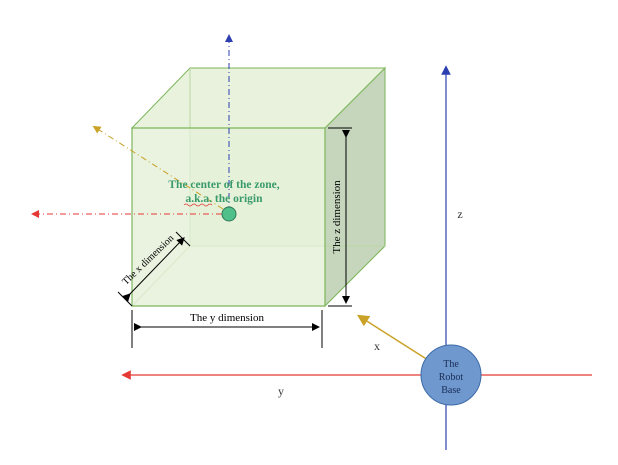 The width and height of the screenshot is (618, 465). Describe the element at coordinates (451, 364) in the screenshot. I see `robot-base-label-line1: The` at that location.